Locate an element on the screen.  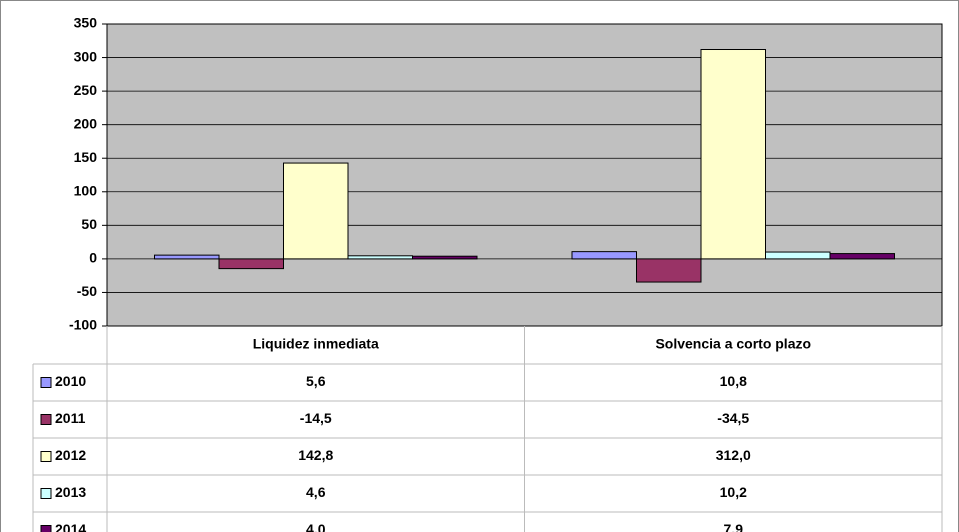
table-value: 142,8 is located at coordinates (315, 455).